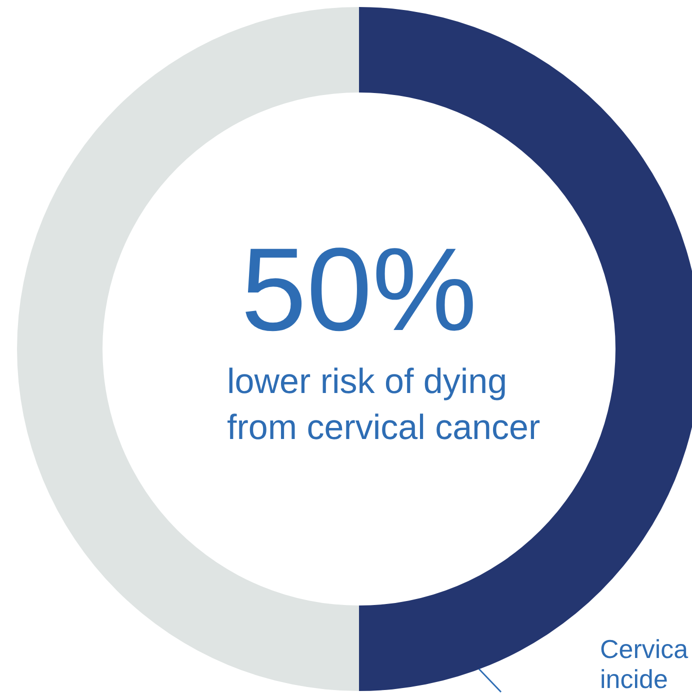 The height and width of the screenshot is (693, 692). What do you see at coordinates (383, 427) in the screenshot?
I see `text: from cervical cancer` at bounding box center [383, 427].